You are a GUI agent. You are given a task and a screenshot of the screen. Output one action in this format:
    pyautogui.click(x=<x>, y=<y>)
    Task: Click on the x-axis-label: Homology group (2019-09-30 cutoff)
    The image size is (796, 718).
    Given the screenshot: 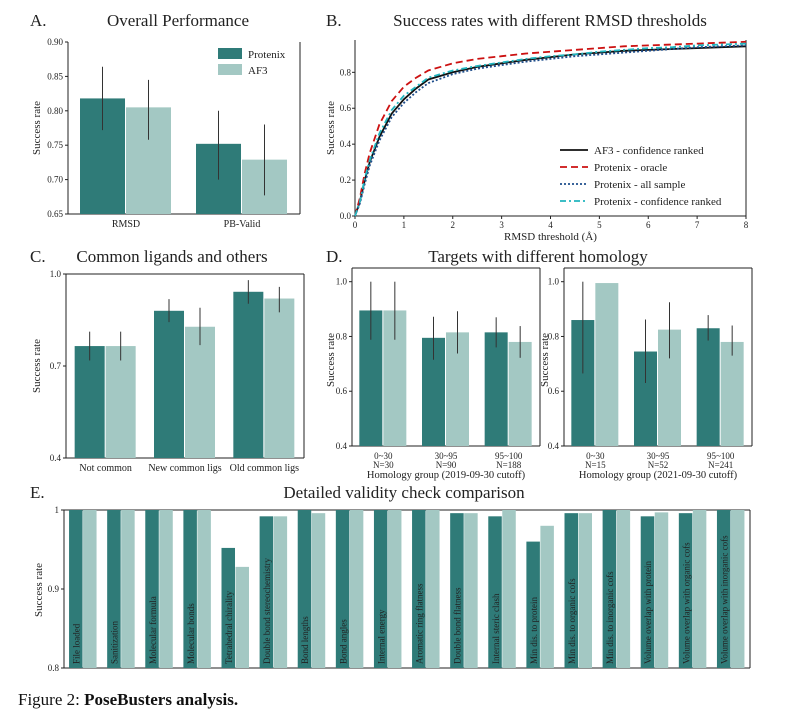 What is the action you would take?
    pyautogui.click(x=446, y=475)
    